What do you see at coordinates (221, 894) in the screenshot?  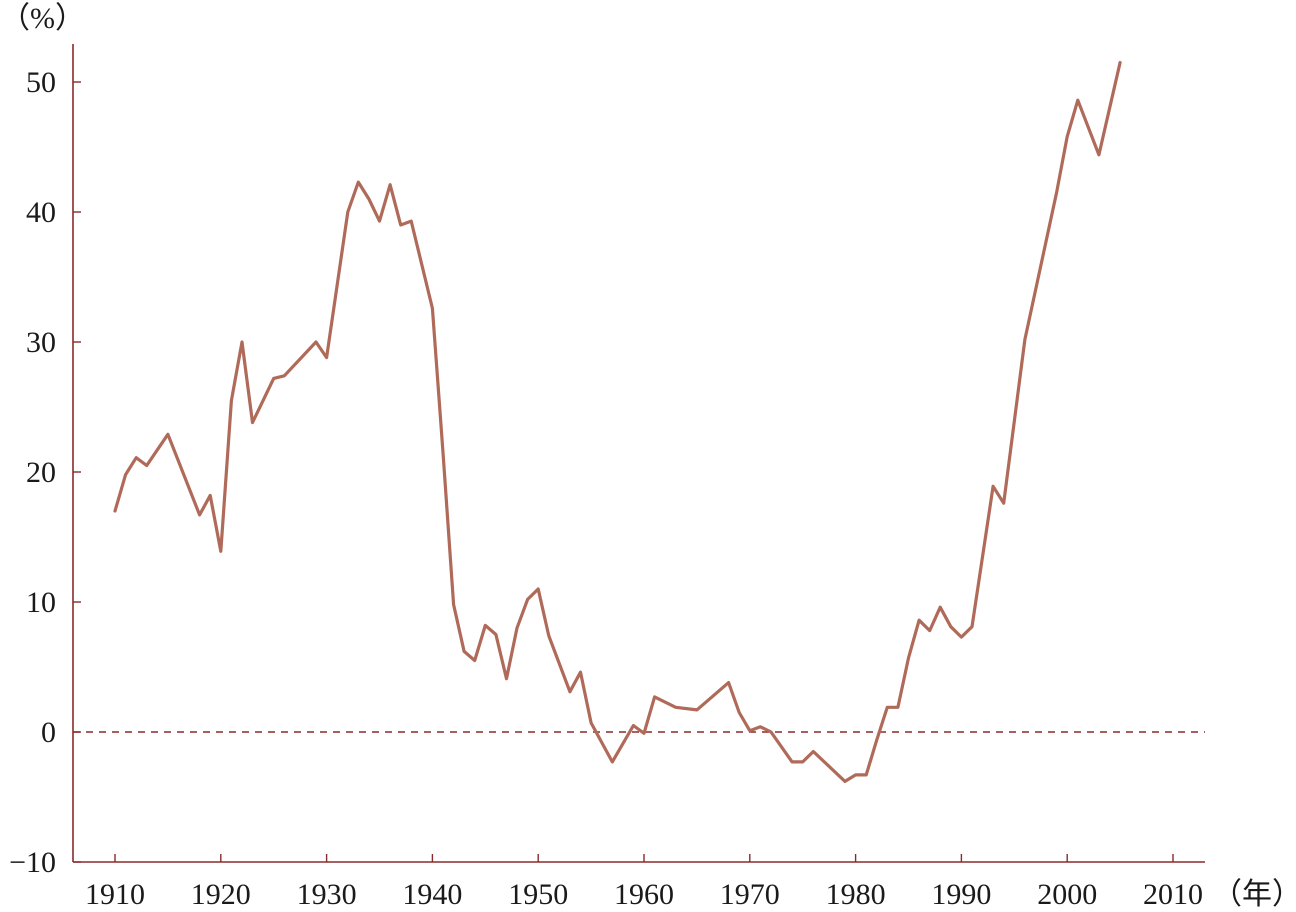 I see `x-tick-label: 1920` at bounding box center [221, 894].